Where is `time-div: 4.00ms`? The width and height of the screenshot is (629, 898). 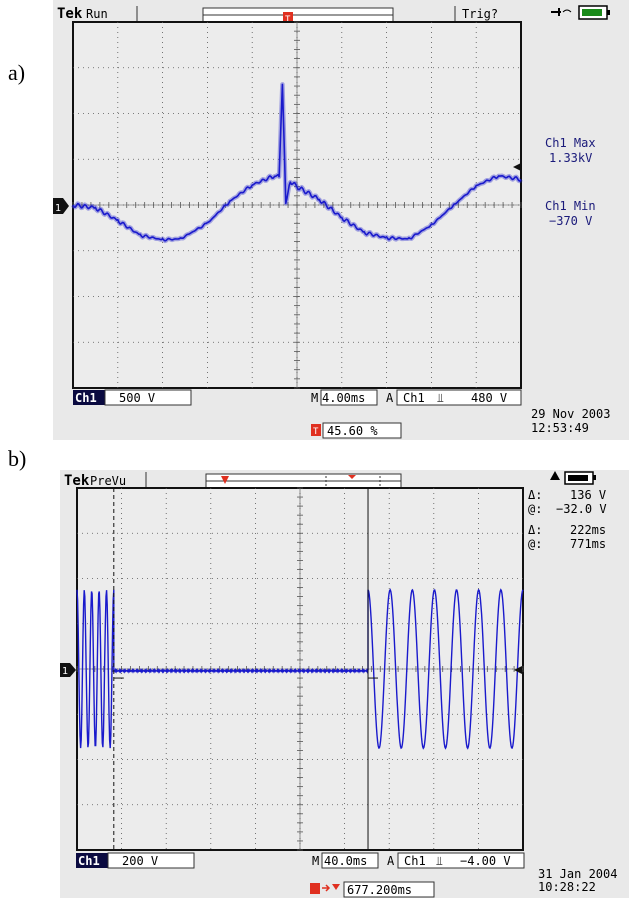 time-div: 4.00ms is located at coordinates (343, 398).